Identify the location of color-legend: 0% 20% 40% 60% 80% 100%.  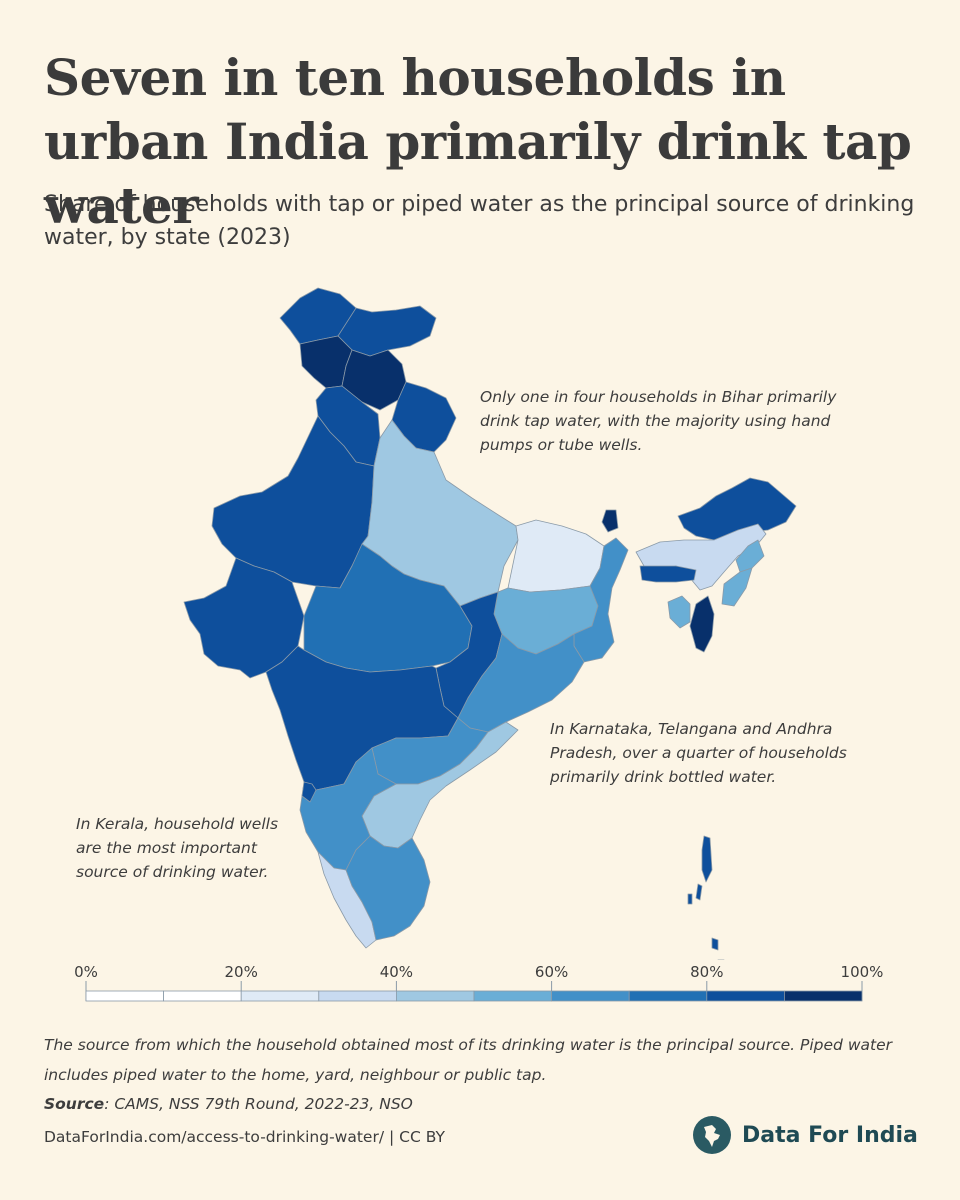
(479, 982).